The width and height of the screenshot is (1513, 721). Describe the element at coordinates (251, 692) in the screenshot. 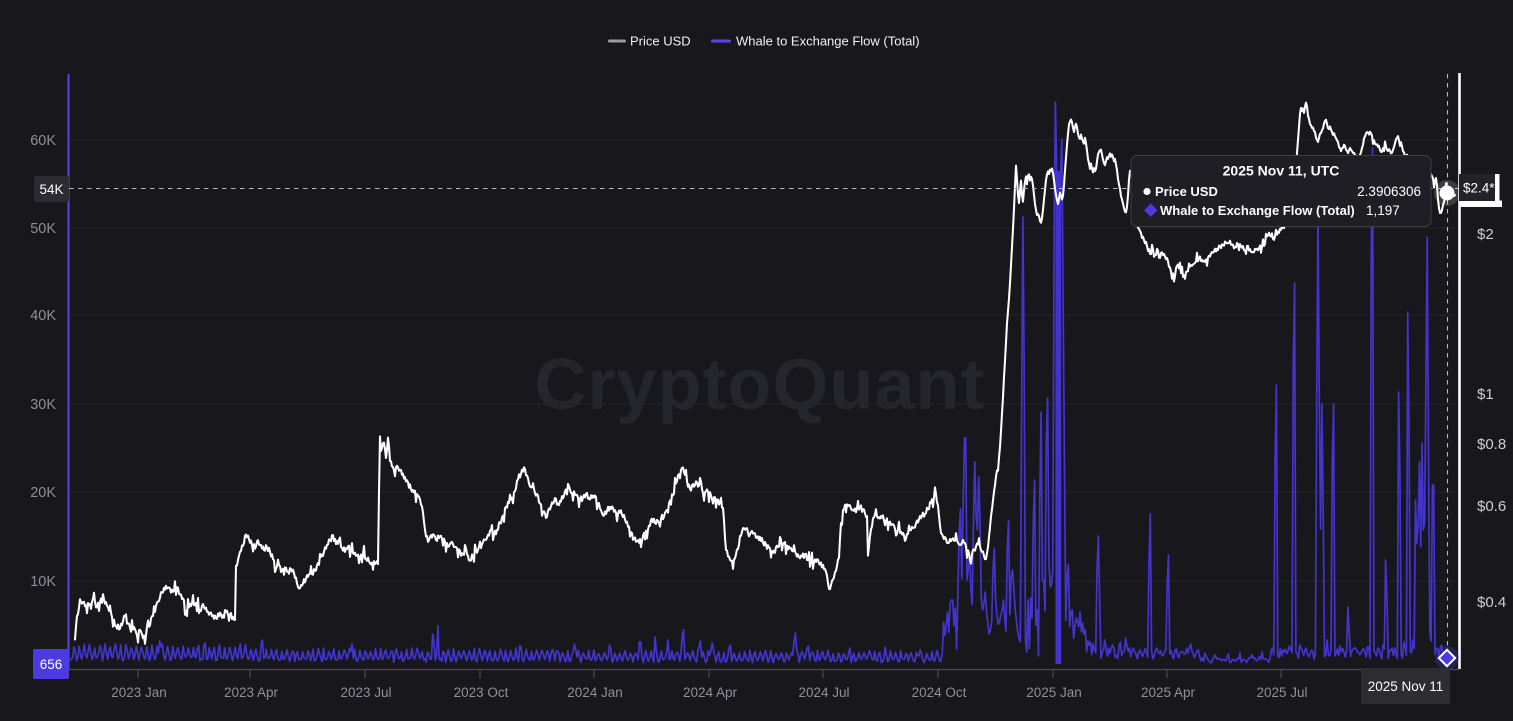

I see `svg-text: 2023 Apr` at that location.